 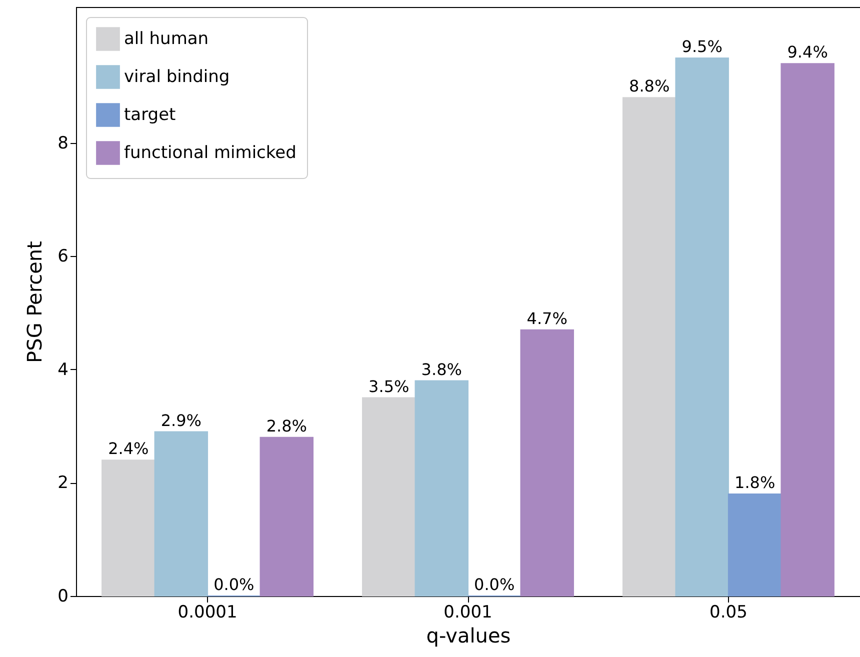 What do you see at coordinates (128, 448) in the screenshot?
I see `data-label: 2.4%` at bounding box center [128, 448].